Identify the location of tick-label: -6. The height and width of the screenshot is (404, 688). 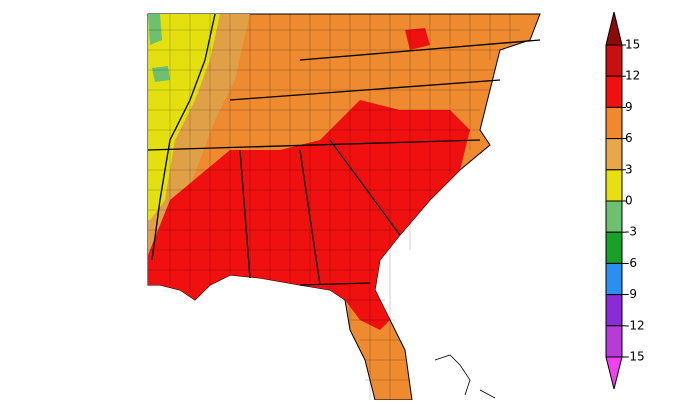
(631, 263).